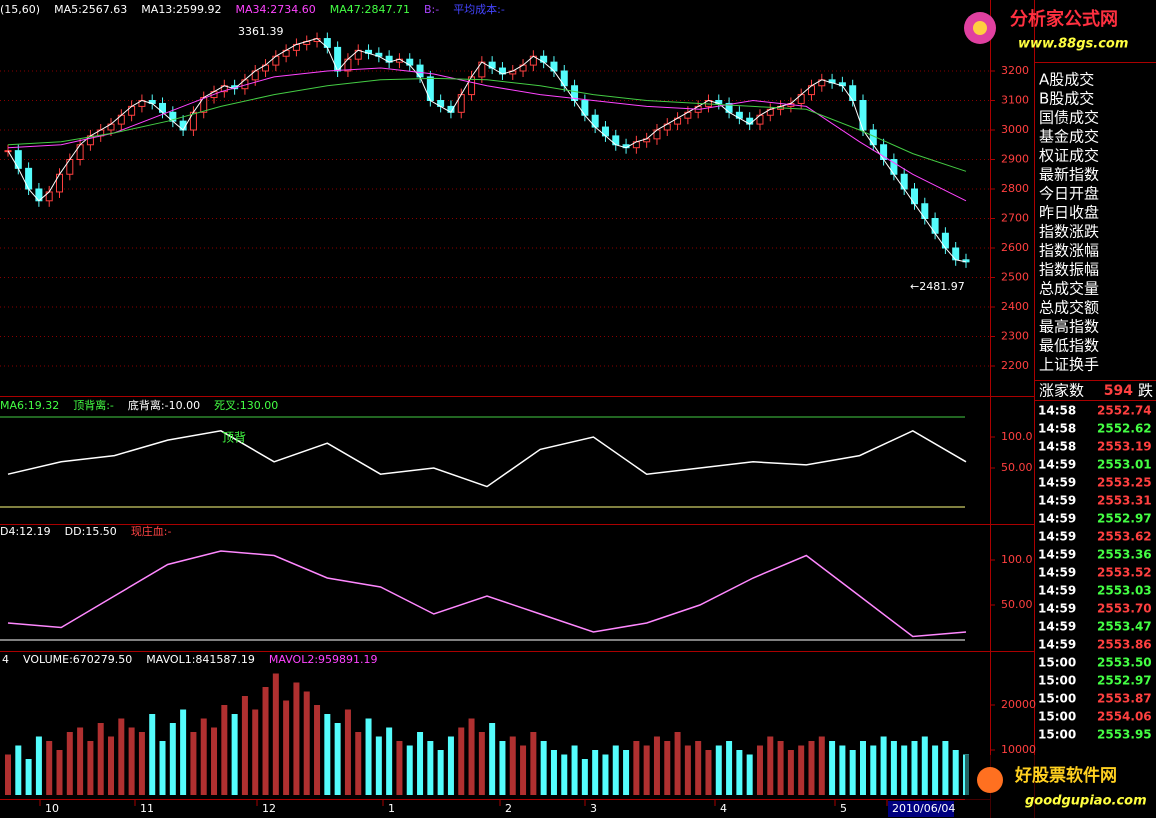  I want to click on quote-price: 2553.47, so click(1124, 627).